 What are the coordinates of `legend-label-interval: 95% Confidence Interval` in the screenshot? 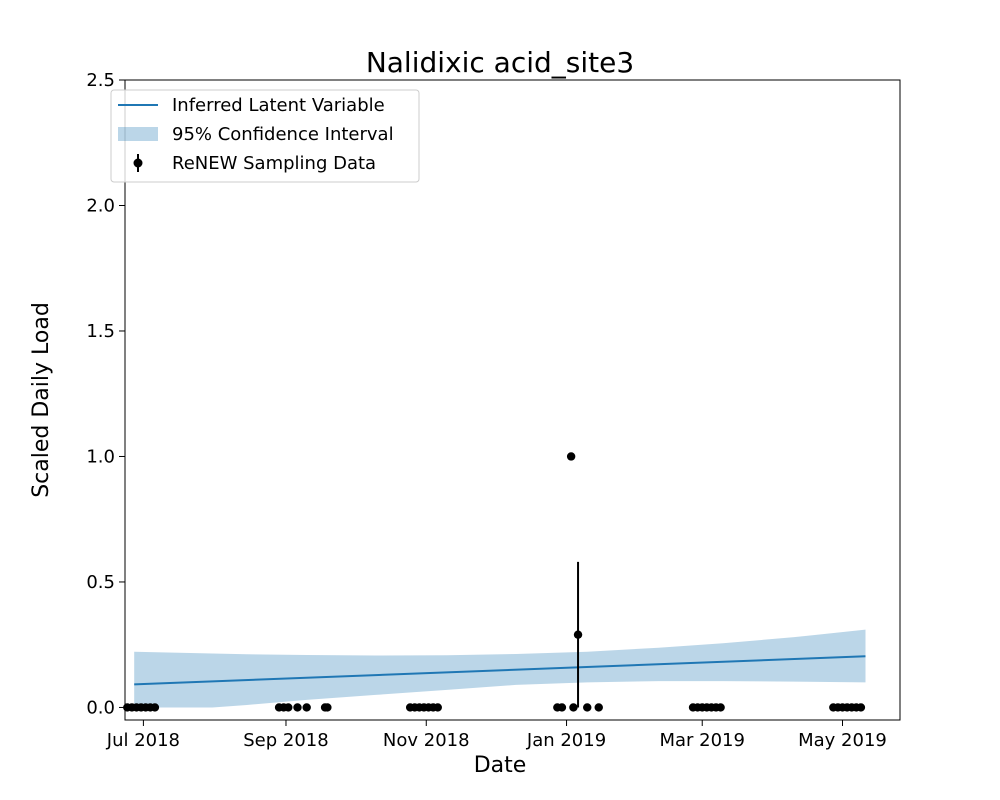 It's located at (283, 134).